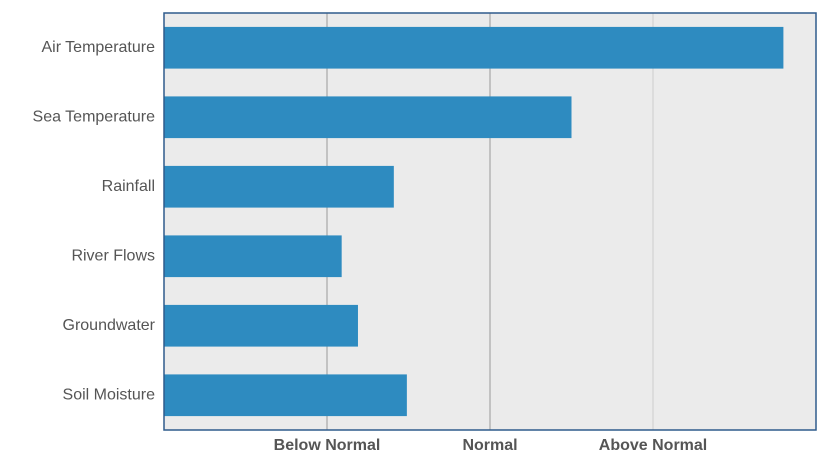 The width and height of the screenshot is (821, 453). Describe the element at coordinates (327, 445) in the screenshot. I see `x-tick-label: Below Normal` at that location.